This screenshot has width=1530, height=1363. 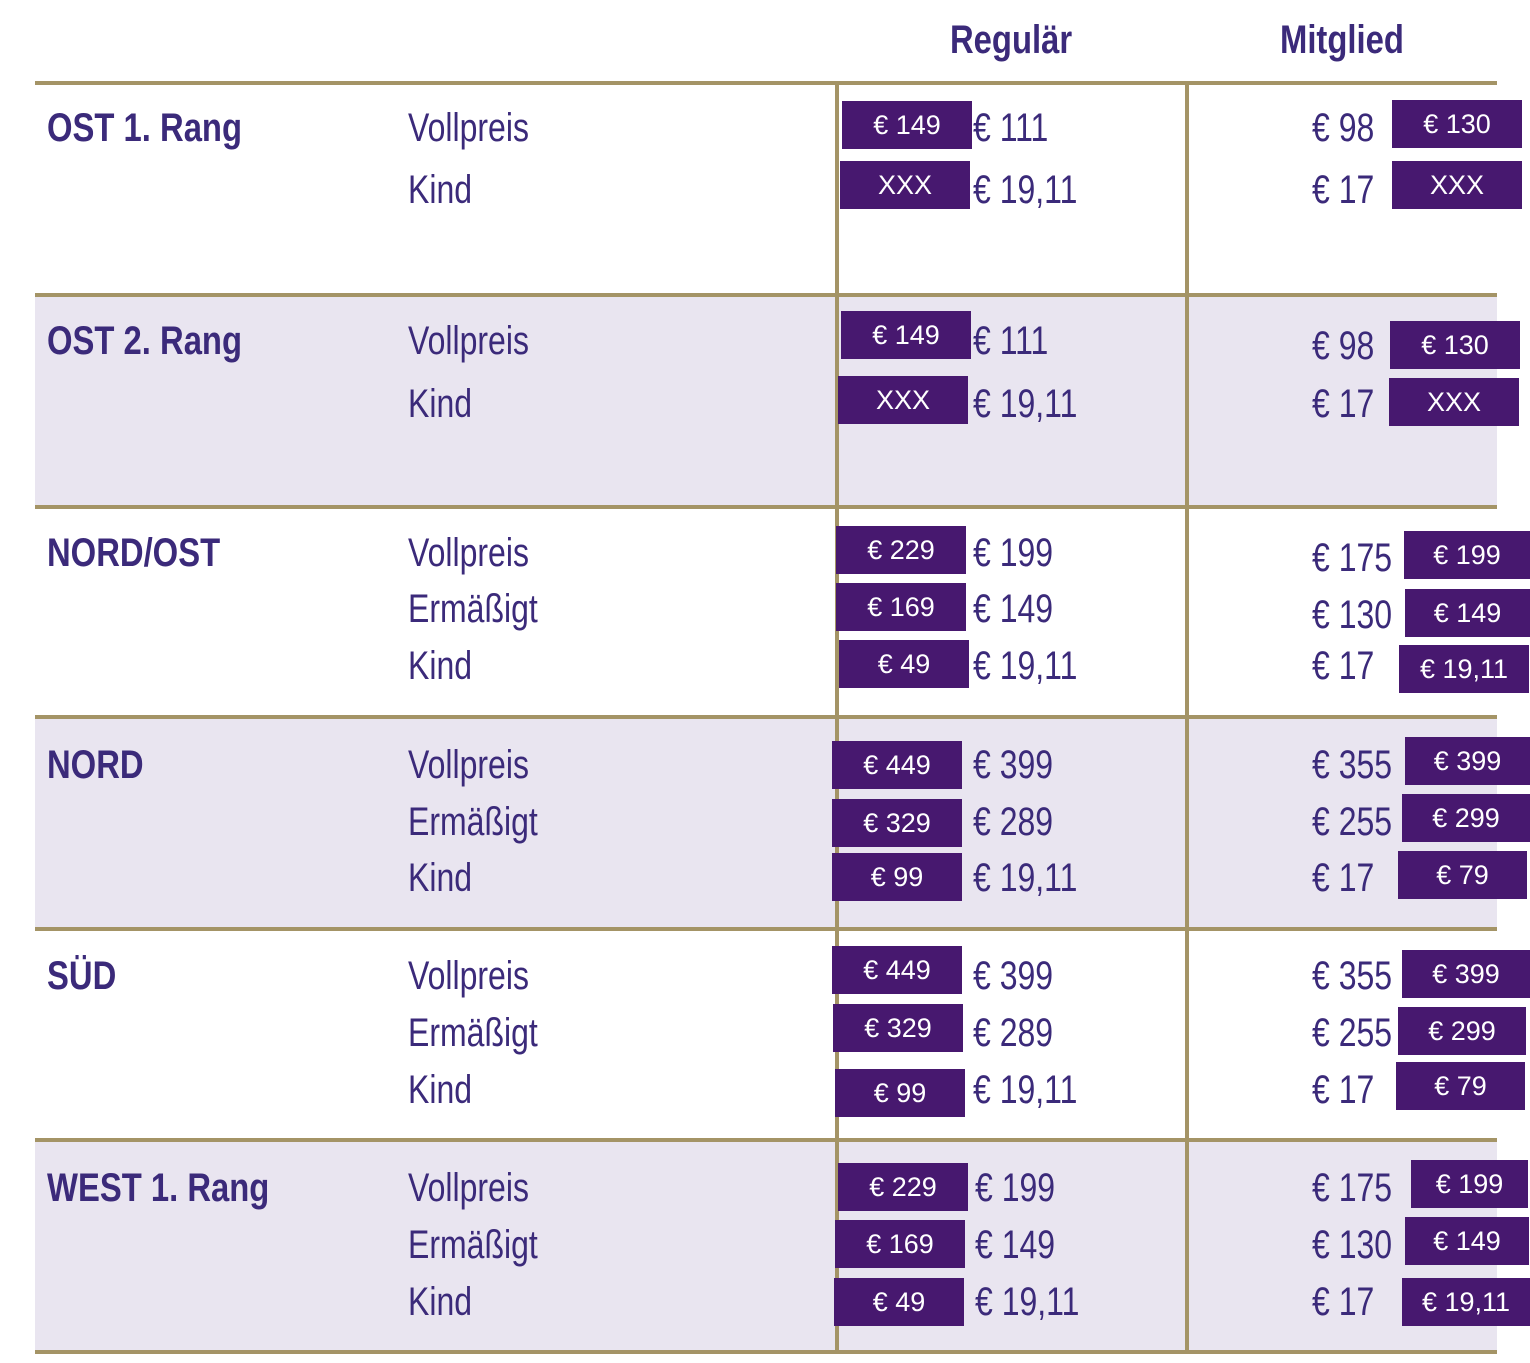 I want to click on column-header-regular: Regulär, so click(x=1011, y=40).